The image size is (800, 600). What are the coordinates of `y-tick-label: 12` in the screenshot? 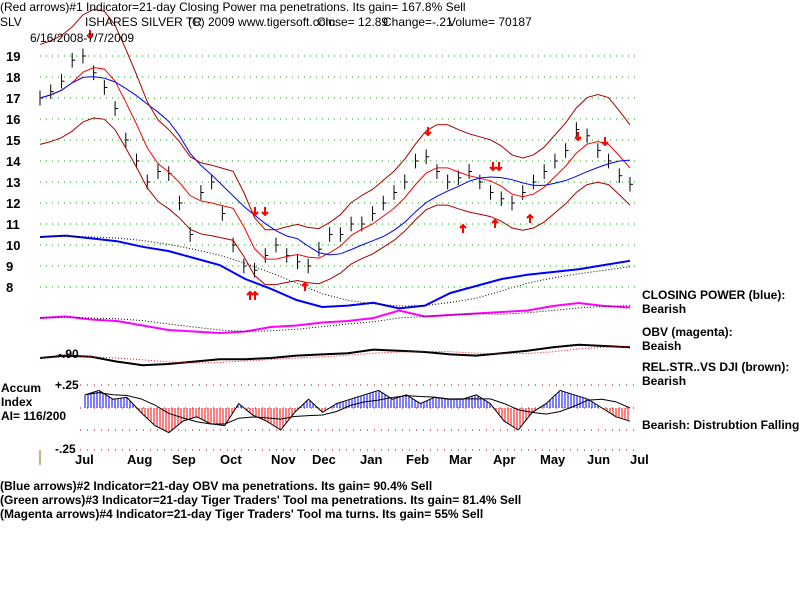 It's located at (13, 203).